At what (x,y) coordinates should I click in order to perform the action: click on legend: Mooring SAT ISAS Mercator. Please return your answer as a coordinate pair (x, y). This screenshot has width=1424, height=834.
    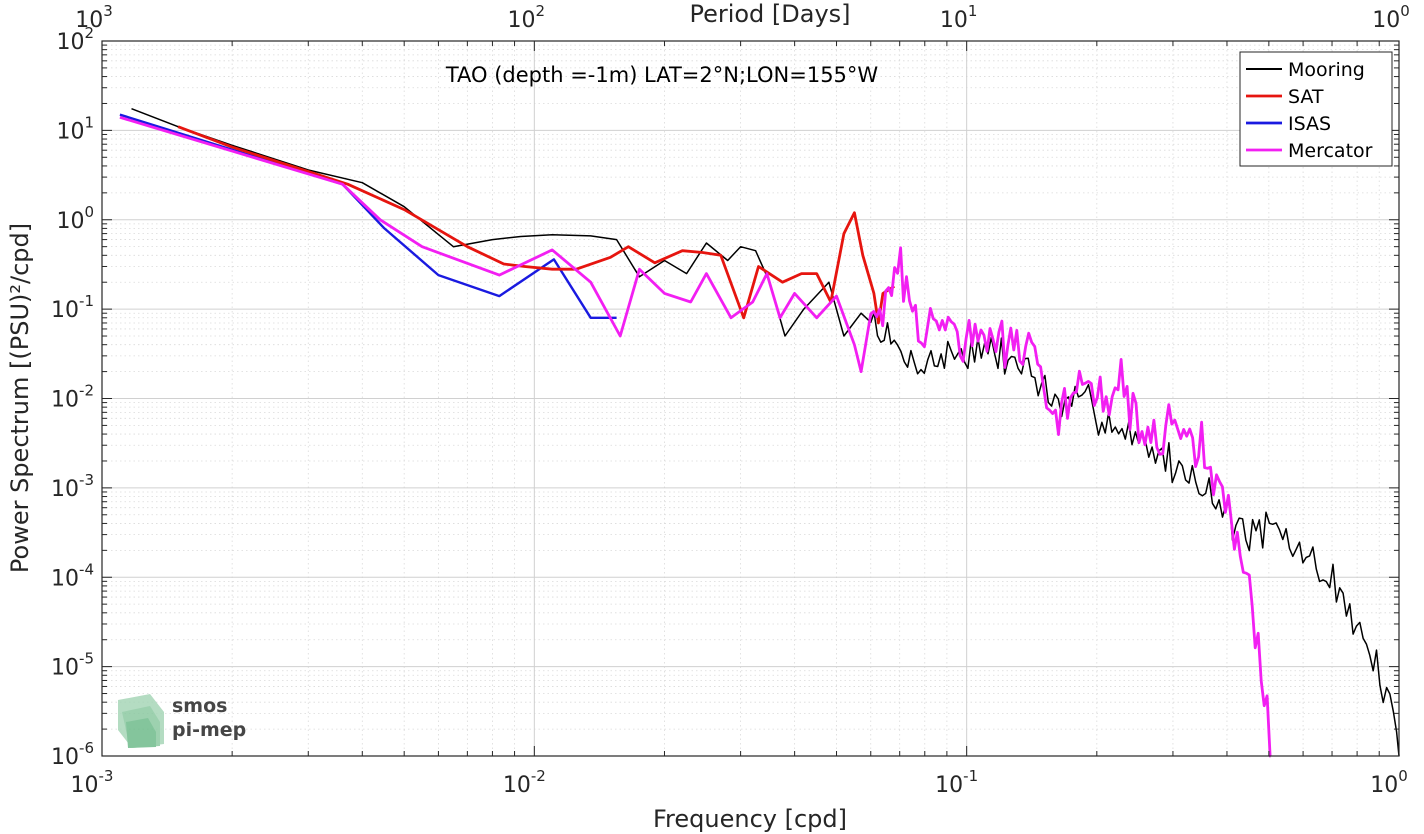
    Looking at the image, I should click on (1316, 109).